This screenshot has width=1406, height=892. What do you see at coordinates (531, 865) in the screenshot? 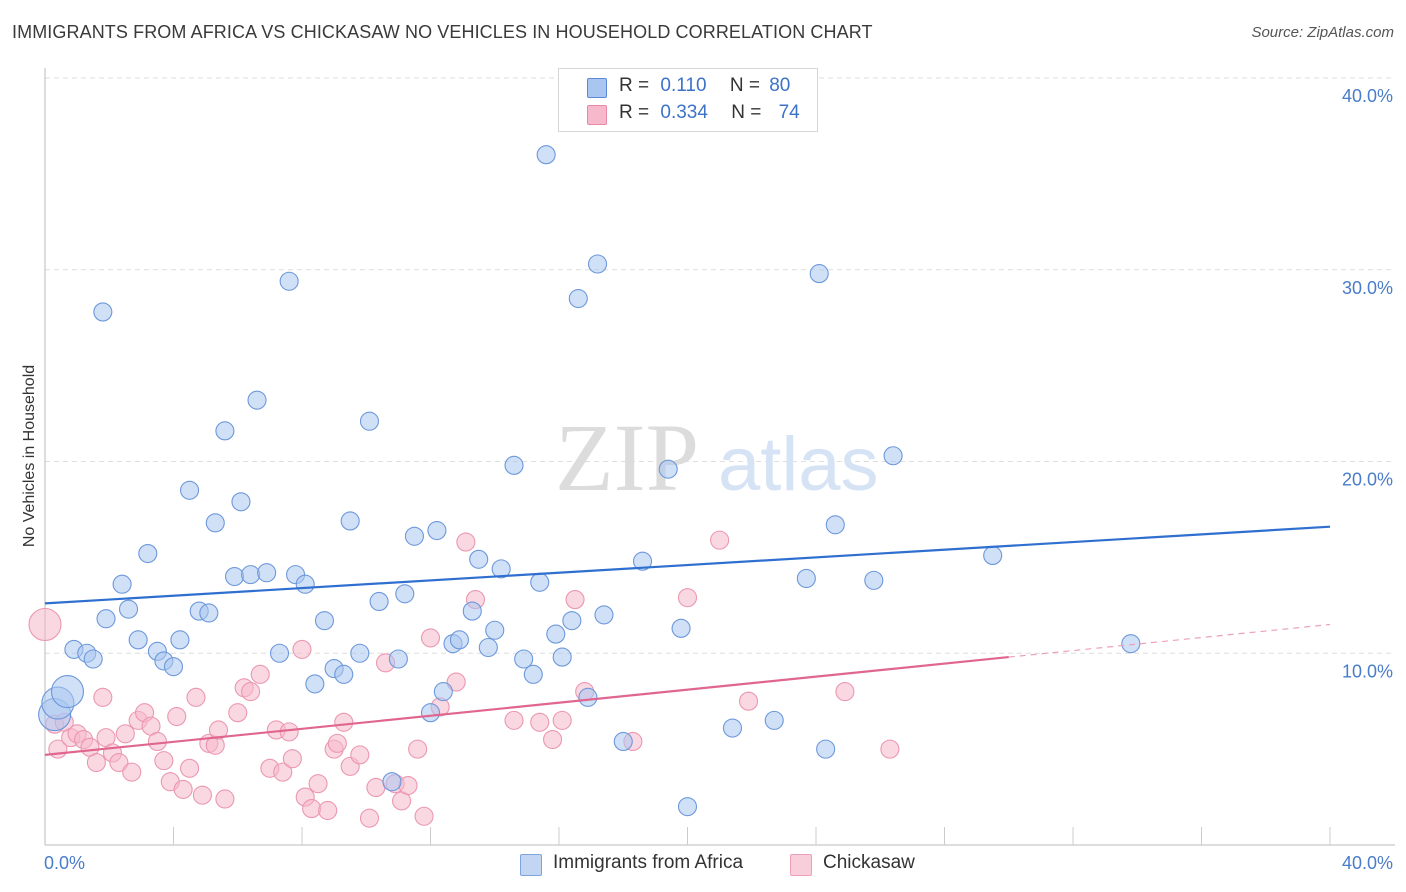
I see `legend-swatch-africa` at bounding box center [531, 865].